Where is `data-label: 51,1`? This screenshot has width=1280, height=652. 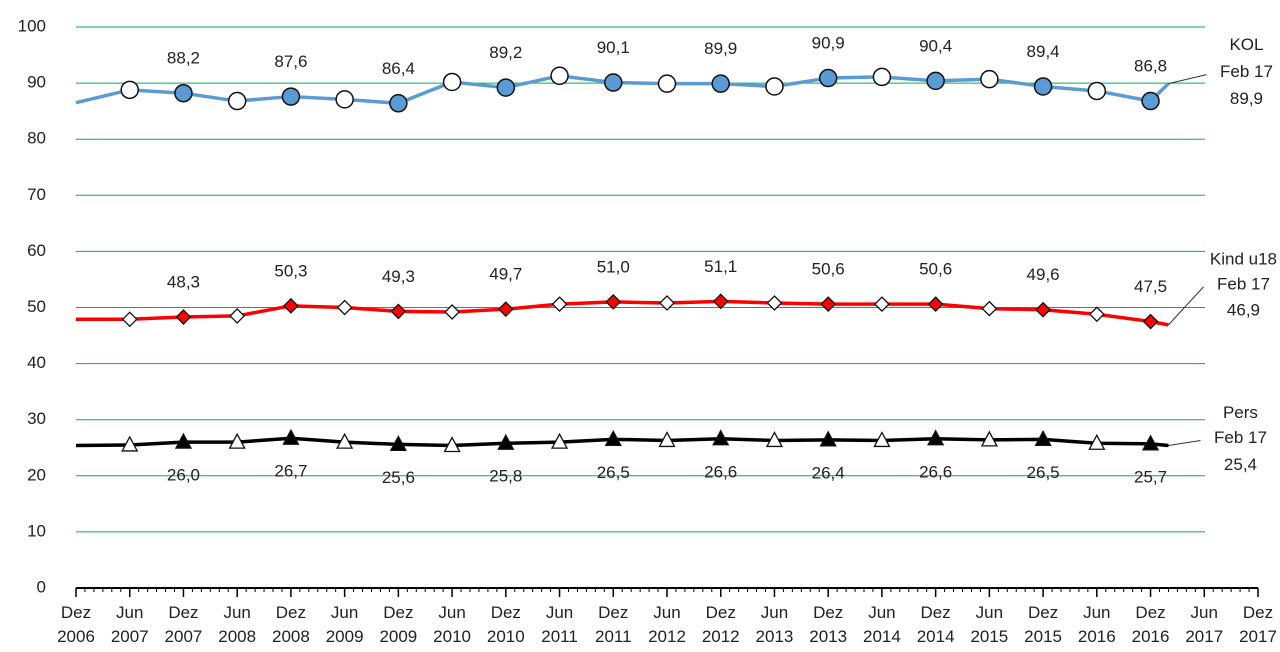
data-label: 51,1 is located at coordinates (720, 266).